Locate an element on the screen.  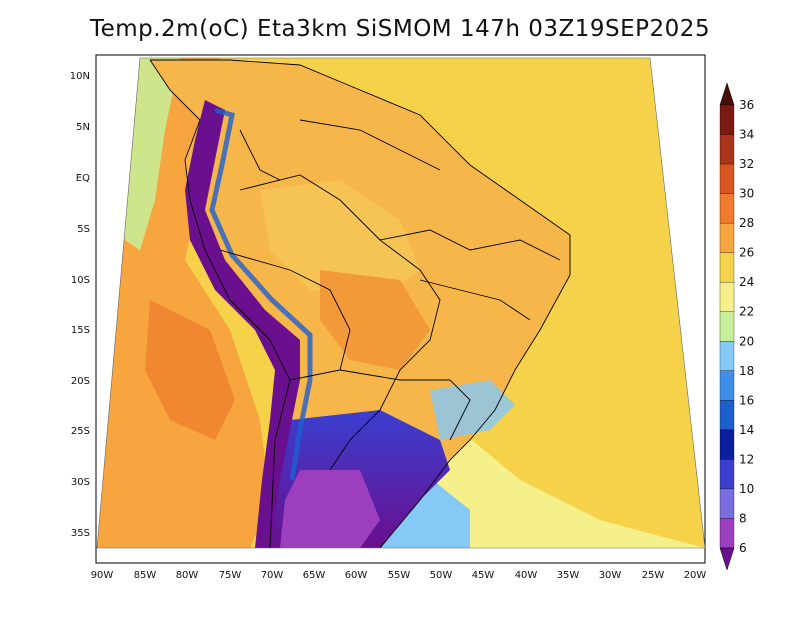
lon-label: 75W is located at coordinates (230, 575).